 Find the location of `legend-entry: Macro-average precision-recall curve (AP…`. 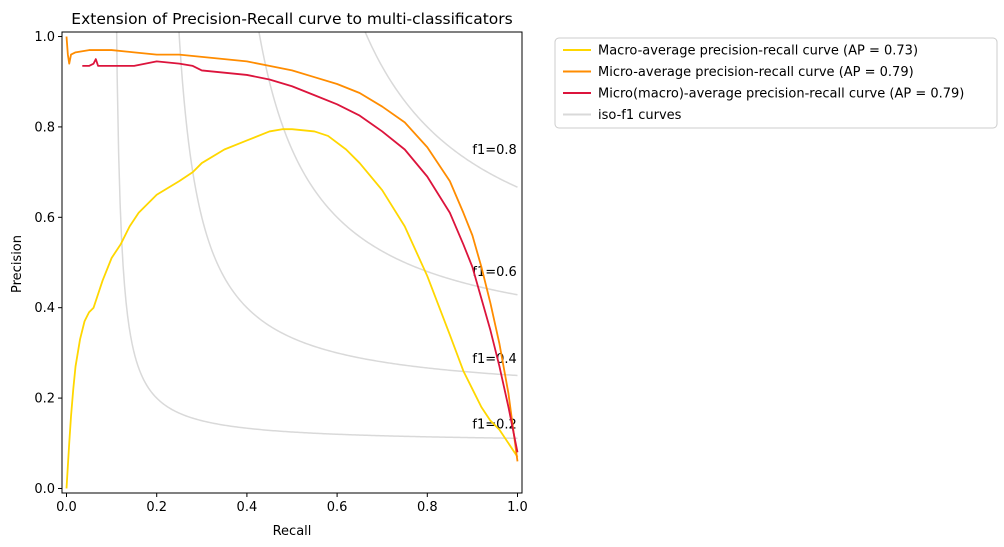

legend-entry: Macro-average precision-recall curve (AP… is located at coordinates (758, 51).